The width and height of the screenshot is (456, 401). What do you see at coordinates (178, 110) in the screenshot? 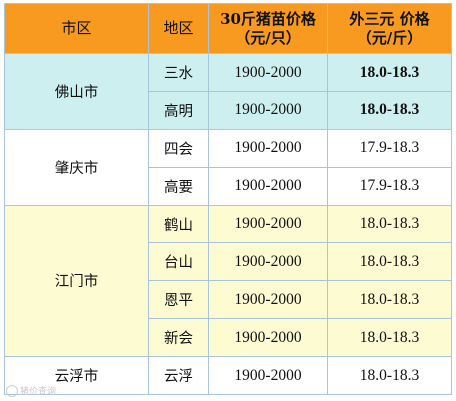
I see `district-cell: 高明` at bounding box center [178, 110].